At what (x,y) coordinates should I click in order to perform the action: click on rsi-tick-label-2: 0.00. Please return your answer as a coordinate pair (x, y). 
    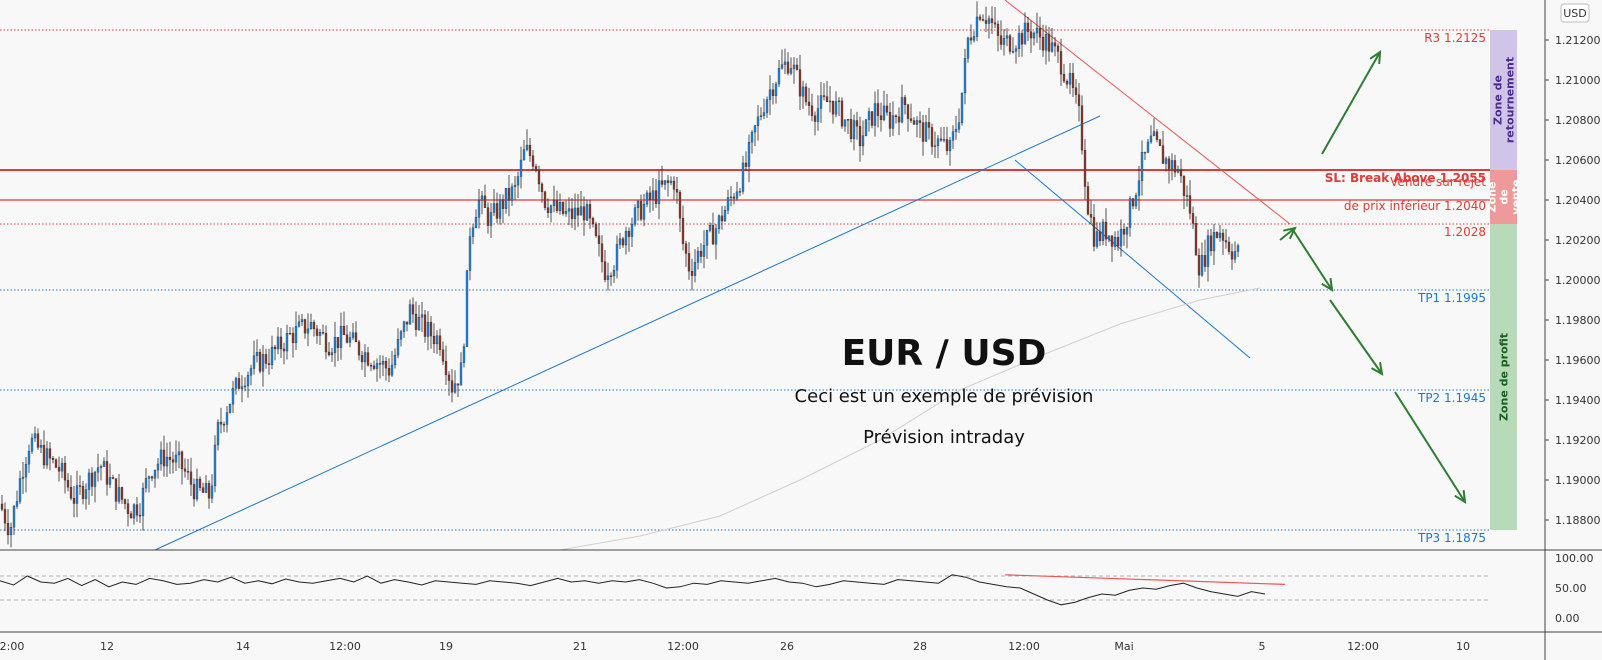
    Looking at the image, I should click on (1567, 618).